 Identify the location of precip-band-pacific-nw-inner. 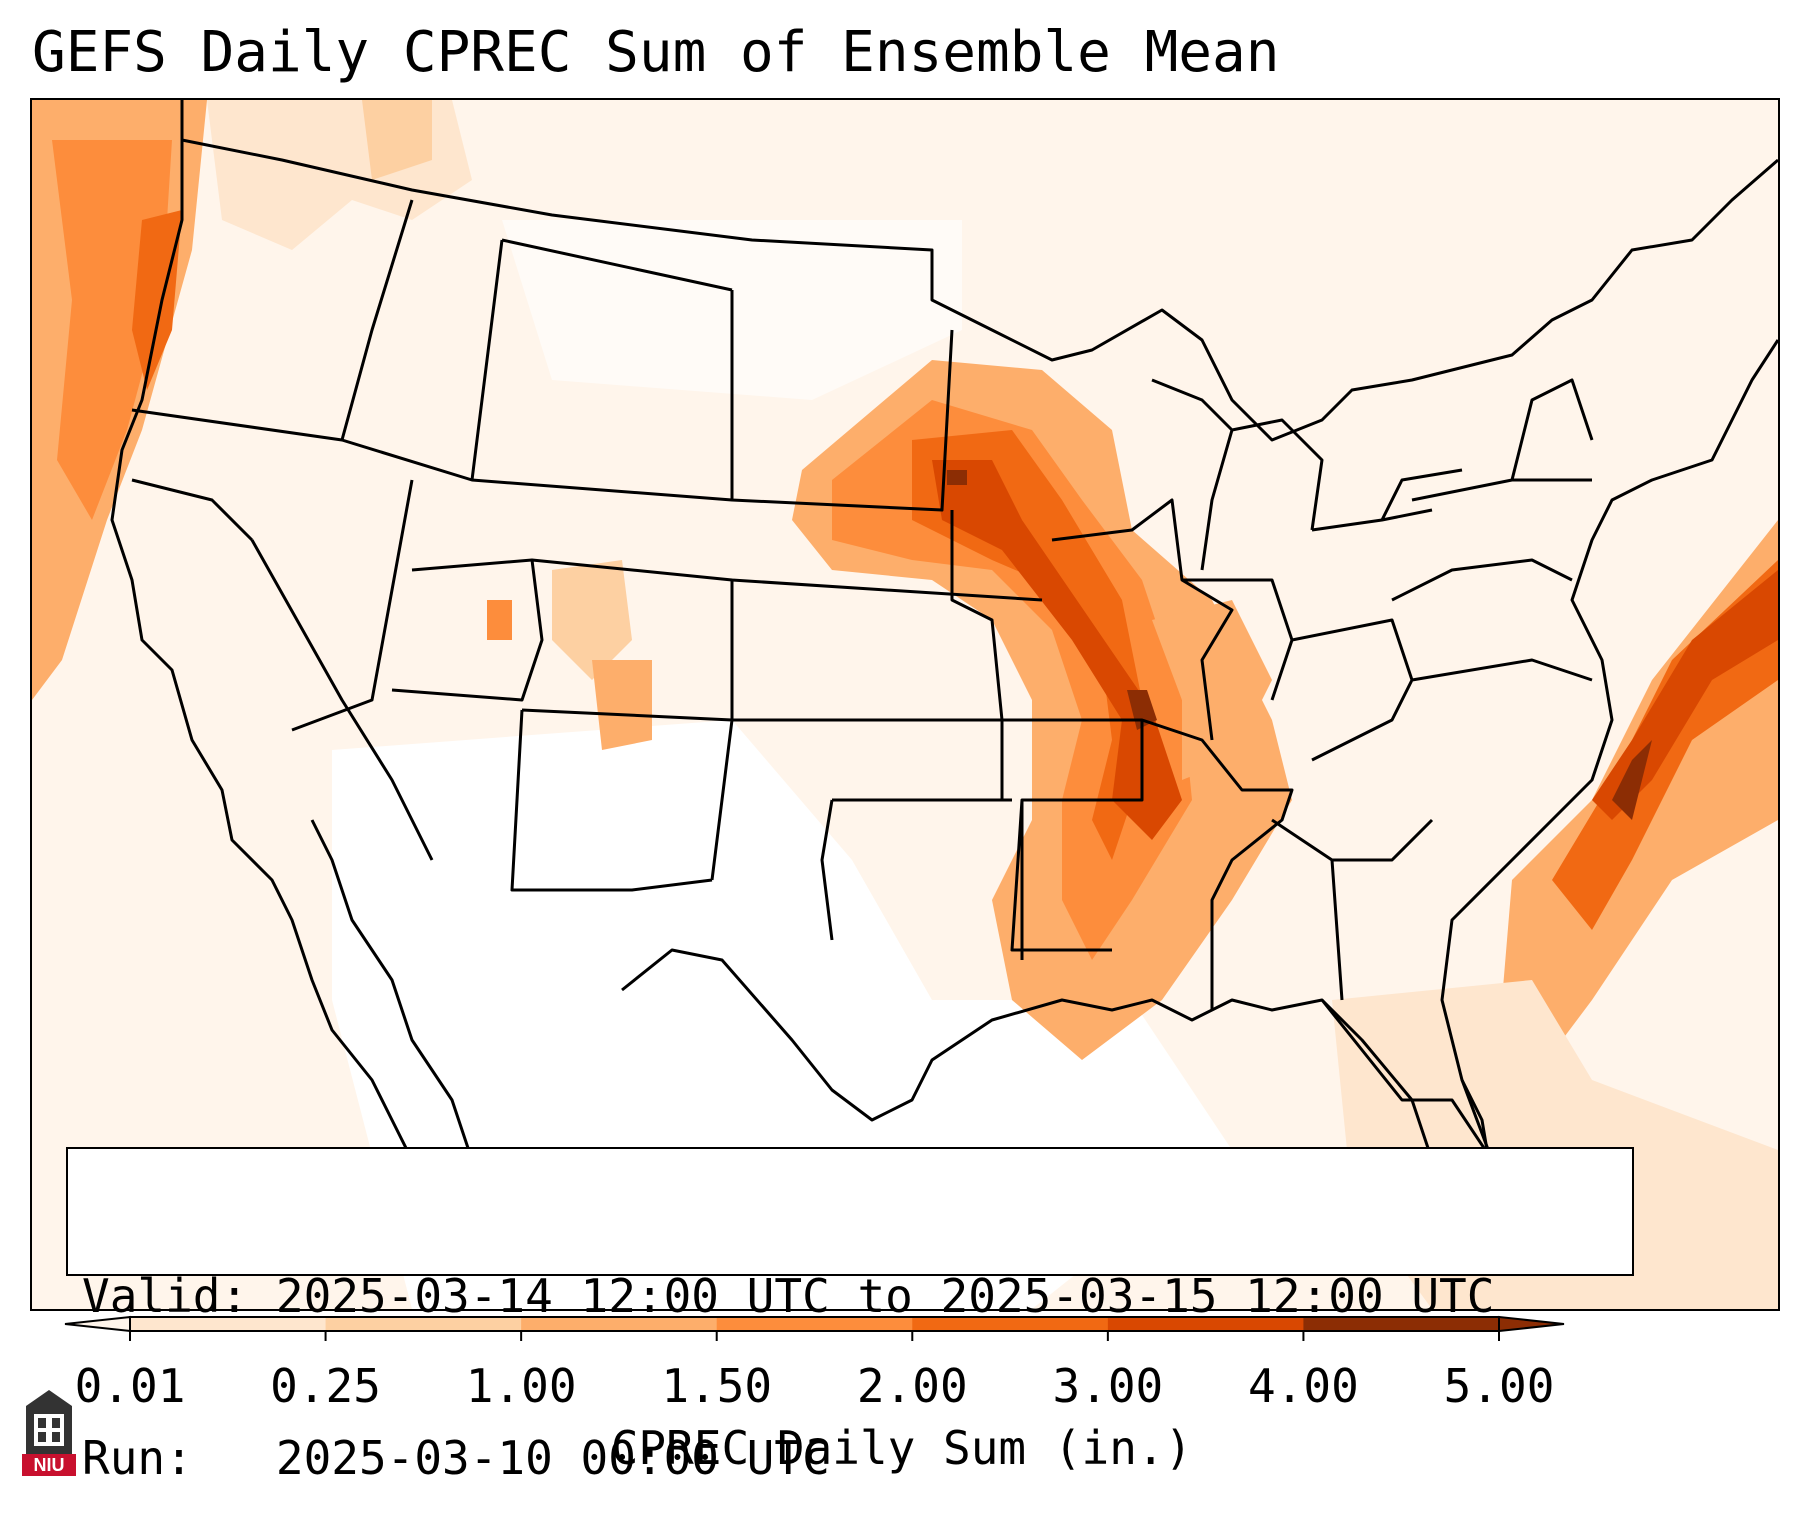
(157, 300).